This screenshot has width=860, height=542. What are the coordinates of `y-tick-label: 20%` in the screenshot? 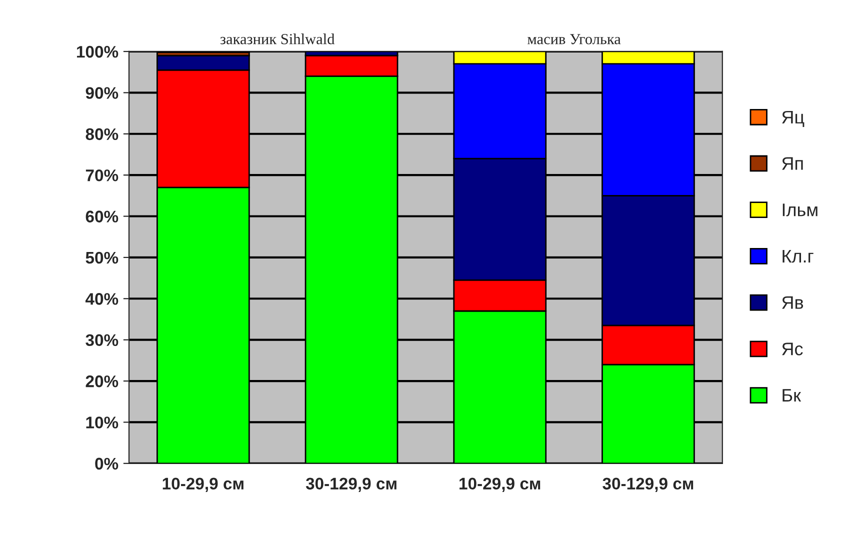 It's located at (102, 381).